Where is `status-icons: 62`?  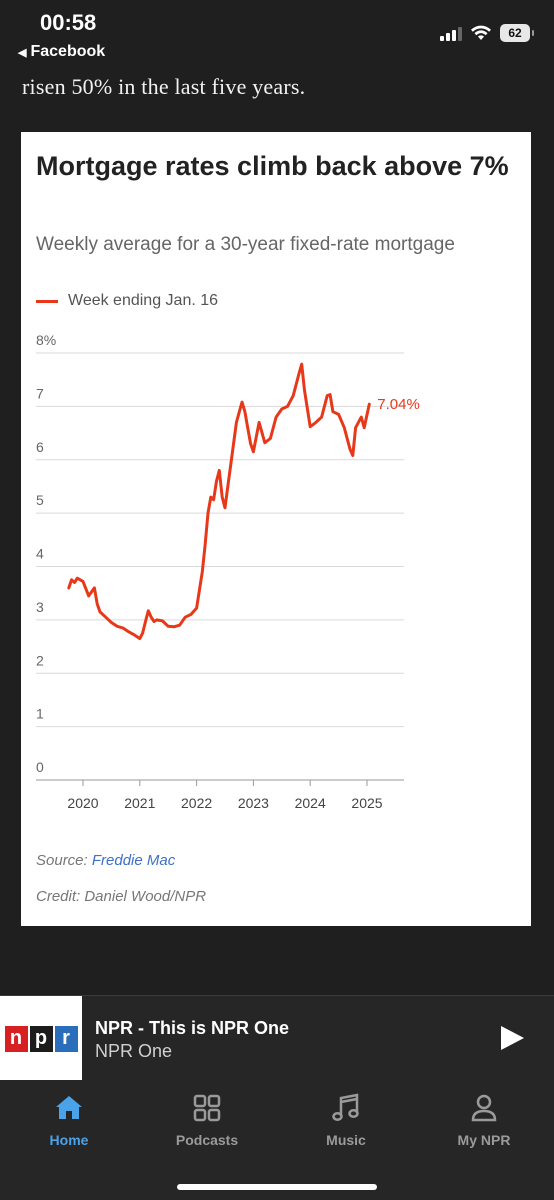 status-icons: 62 is located at coordinates (487, 33).